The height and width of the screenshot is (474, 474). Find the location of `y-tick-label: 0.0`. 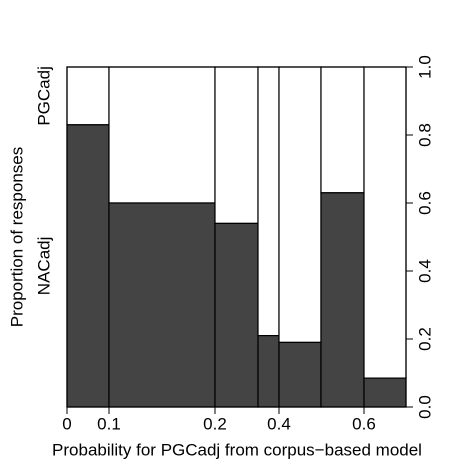

y-tick-label: 0.0 is located at coordinates (424, 407).